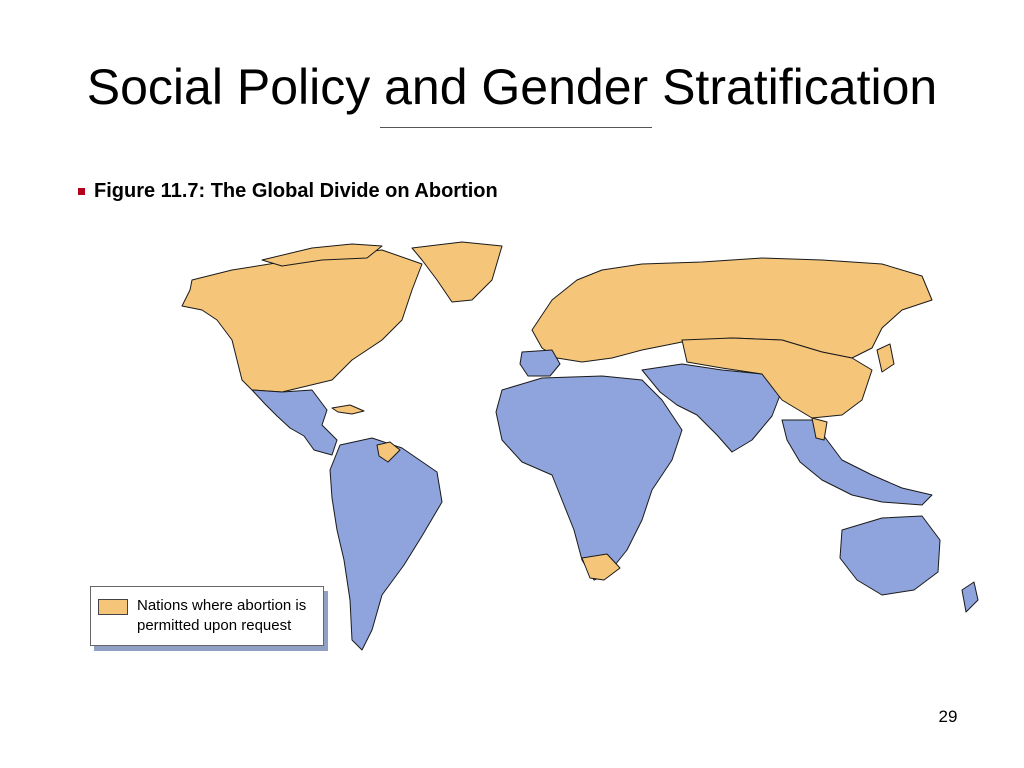 Image resolution: width=1024 pixels, height=768 pixels. Describe the element at coordinates (457, 272) in the screenshot. I see `region-greenland` at that location.